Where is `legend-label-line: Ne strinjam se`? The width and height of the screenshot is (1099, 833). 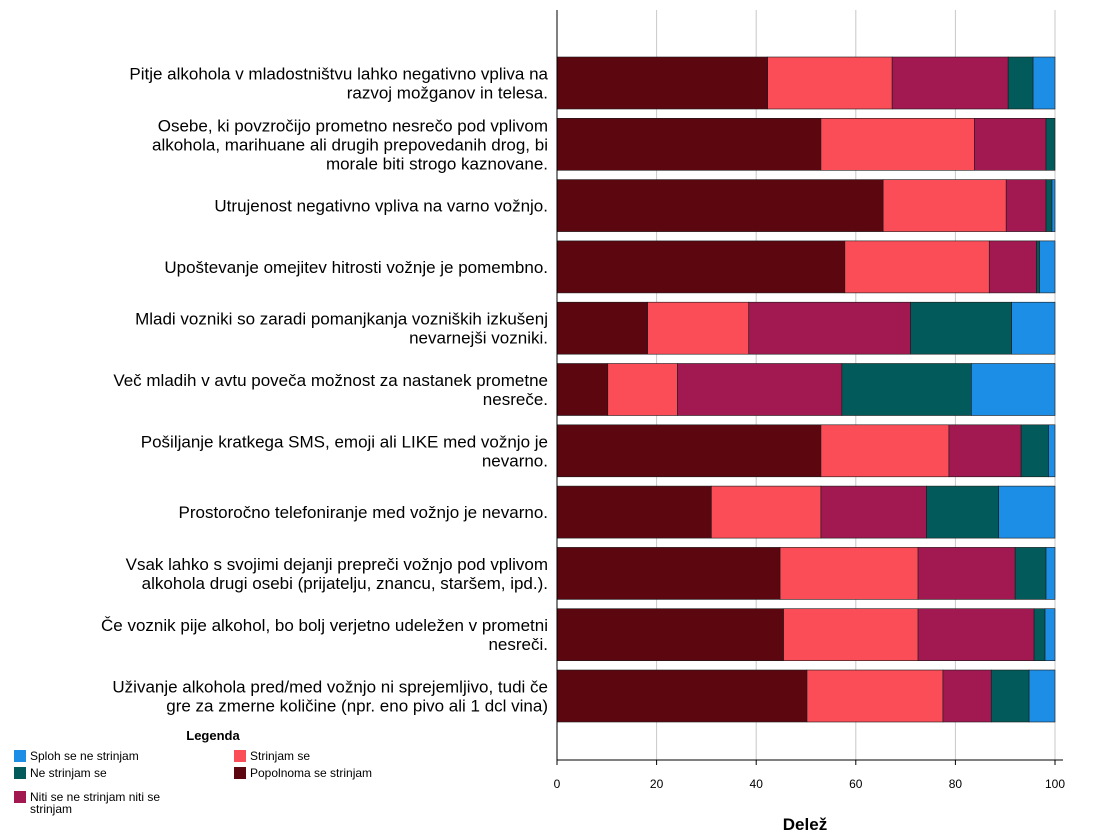
legend-label-line: Ne strinjam se is located at coordinates (68, 773).